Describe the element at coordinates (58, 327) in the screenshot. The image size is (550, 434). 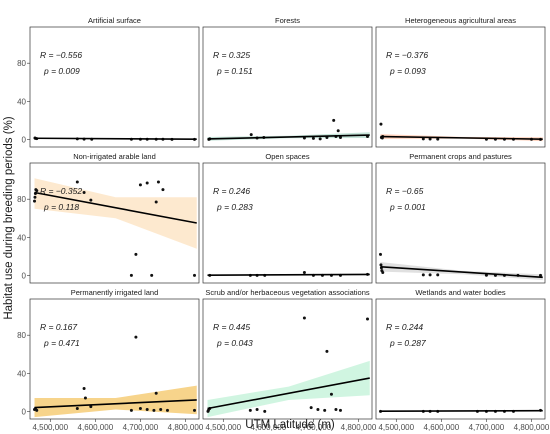
I see `stat-r: R = 0.167` at that location.